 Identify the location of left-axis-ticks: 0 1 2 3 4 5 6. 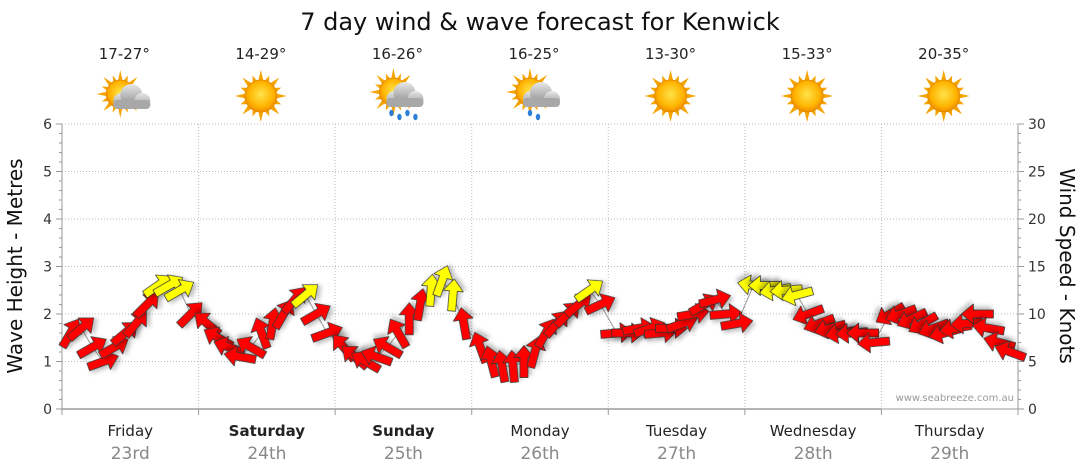
(52, 267).